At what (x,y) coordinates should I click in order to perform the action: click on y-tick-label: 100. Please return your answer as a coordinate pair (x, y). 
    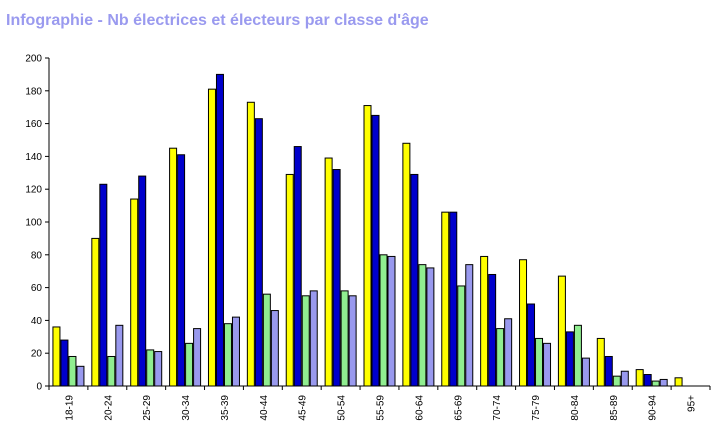
    Looking at the image, I should click on (33, 223).